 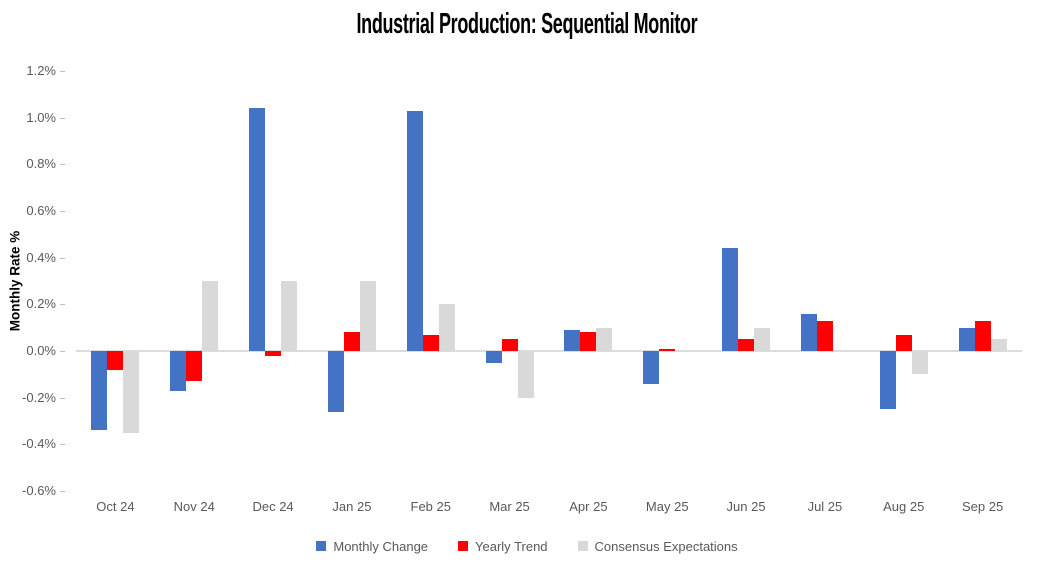 I want to click on x-tick-label: Jul 25, so click(x=825, y=506).